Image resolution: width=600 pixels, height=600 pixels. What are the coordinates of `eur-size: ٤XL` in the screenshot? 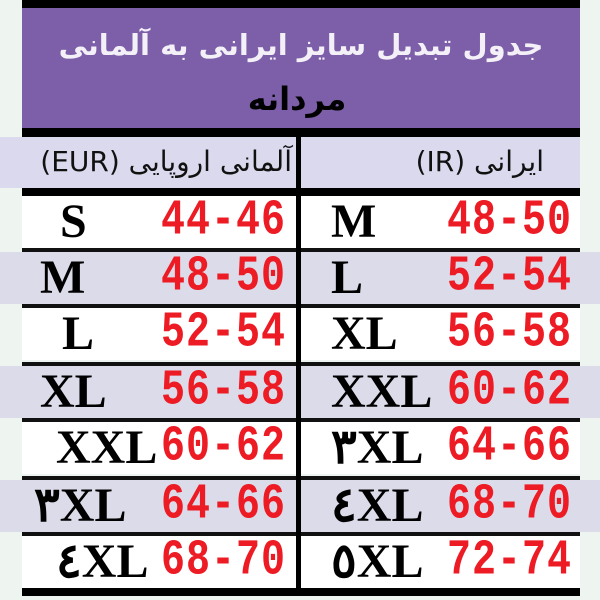 It's located at (102, 561).